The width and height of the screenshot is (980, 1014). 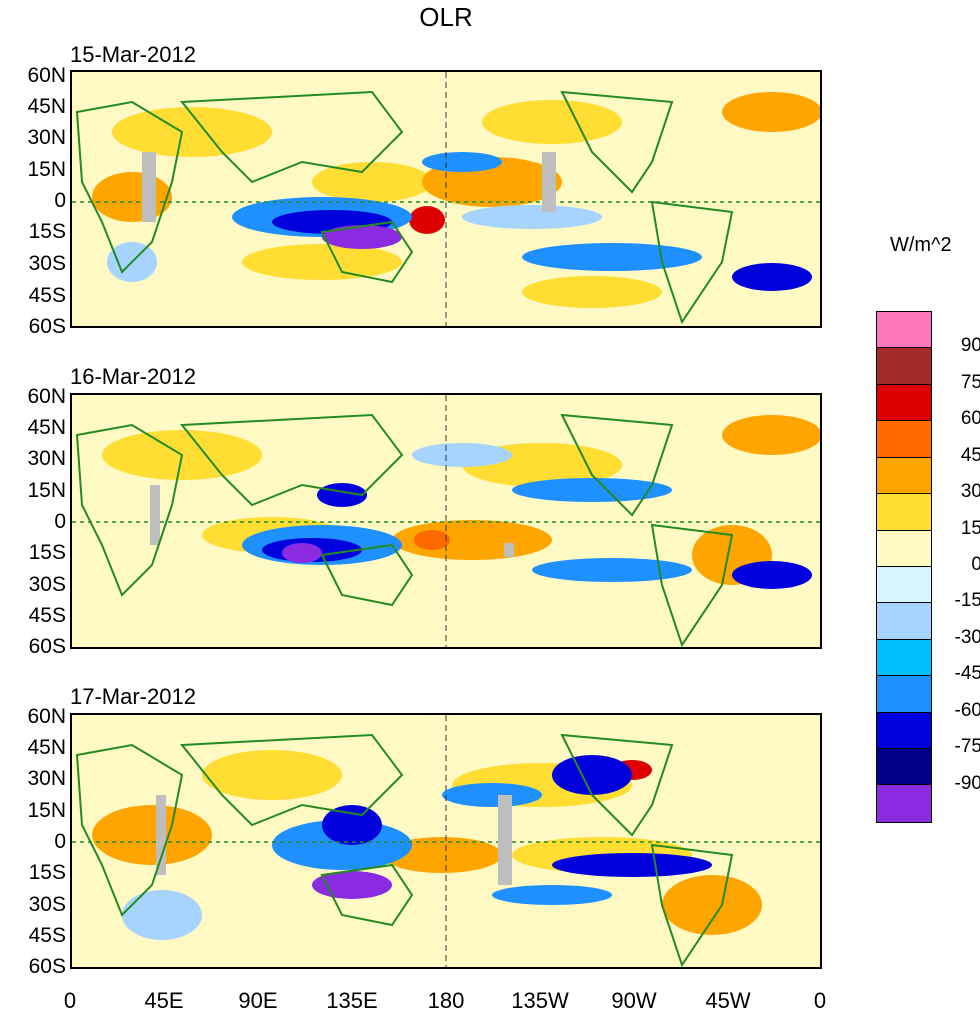 What do you see at coordinates (970, 455) in the screenshot?
I see `colorbar-label: 45` at bounding box center [970, 455].